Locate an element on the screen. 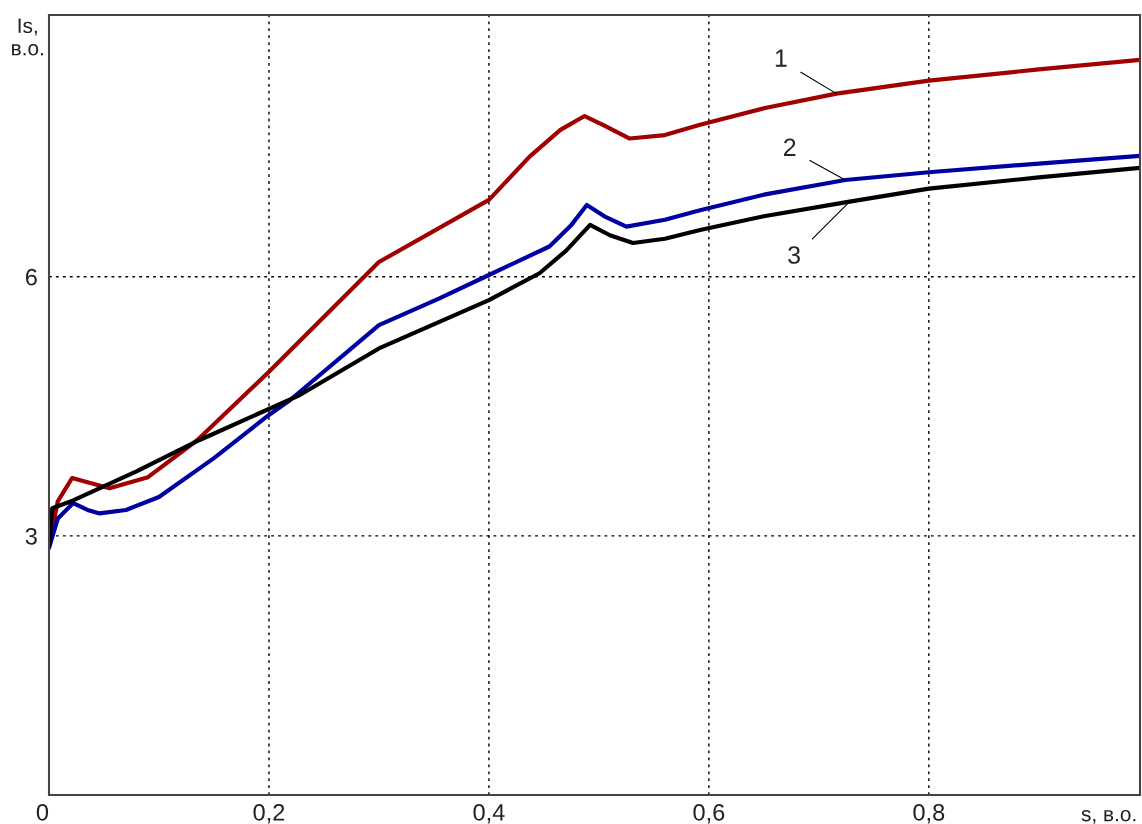 This screenshot has width=1142, height=824. annotation: 2 is located at coordinates (790, 147).